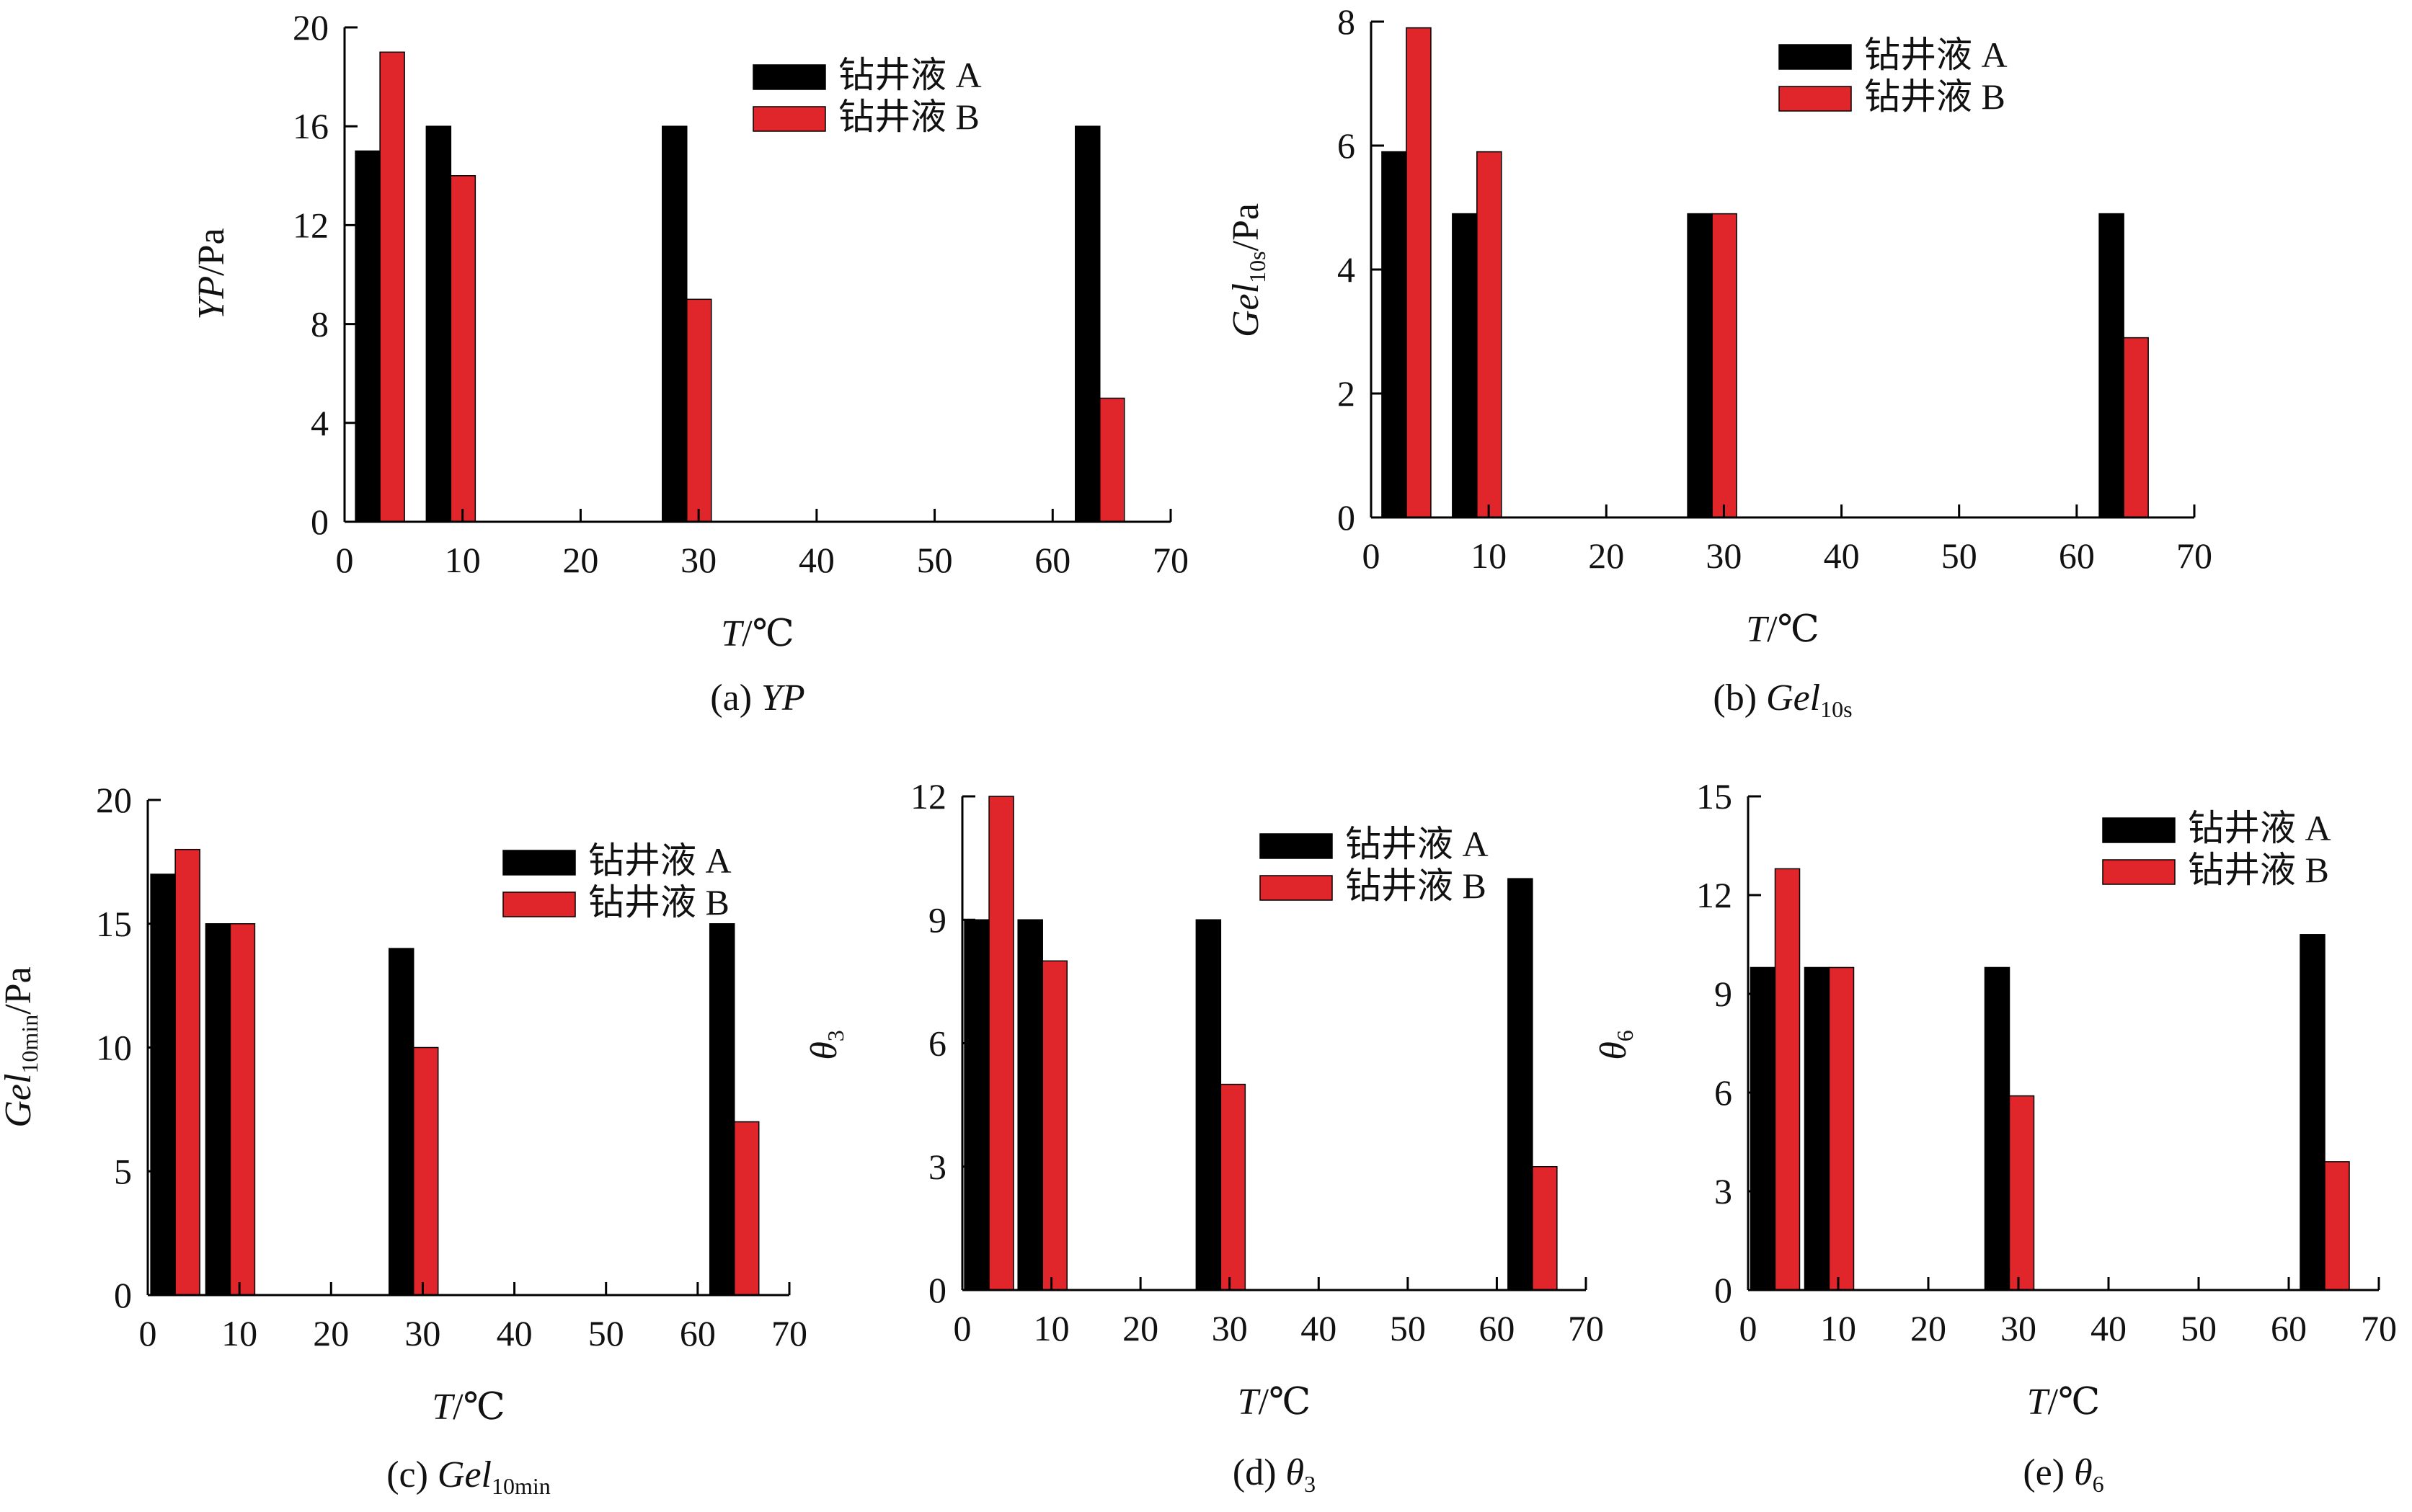  What do you see at coordinates (2063, 1475) in the screenshot?
I see `chart-caption: (e) θ6` at bounding box center [2063, 1475].